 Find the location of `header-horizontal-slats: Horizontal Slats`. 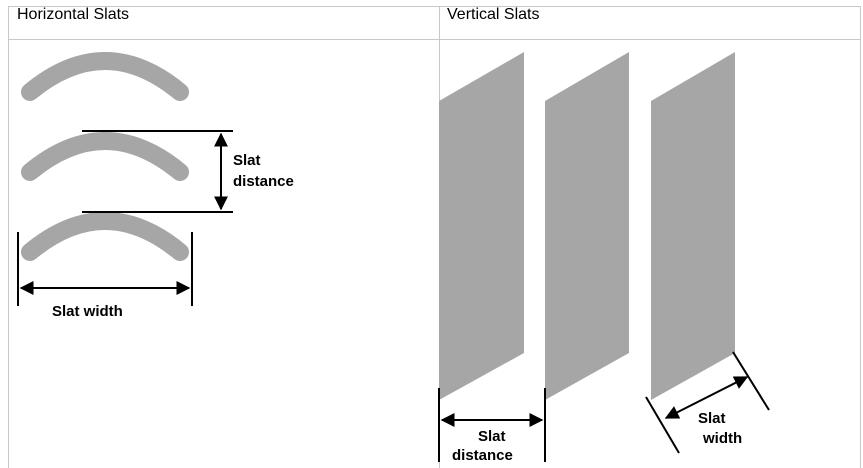

header-horizontal-slats: Horizontal Slats is located at coordinates (73, 14).